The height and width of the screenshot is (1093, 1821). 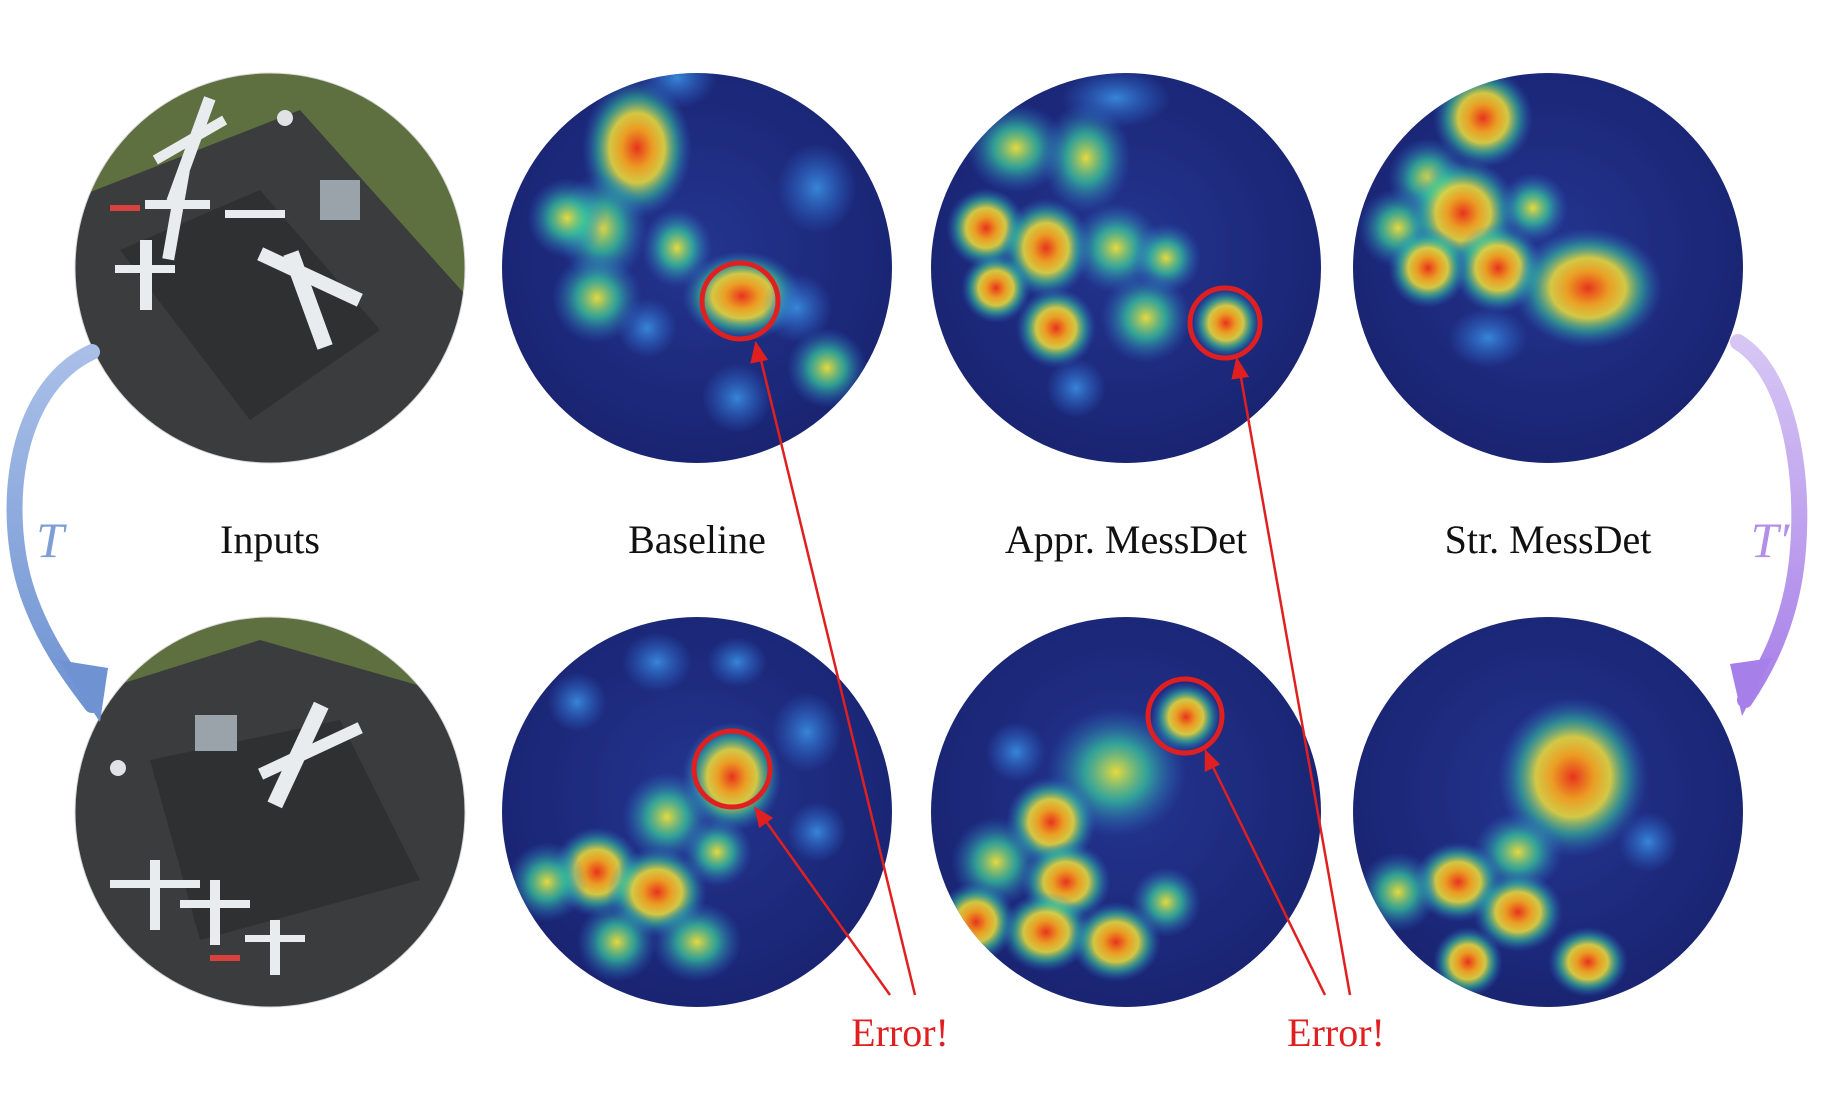 What do you see at coordinates (270, 539) in the screenshot?
I see `column-label-inputs: Inputs` at bounding box center [270, 539].